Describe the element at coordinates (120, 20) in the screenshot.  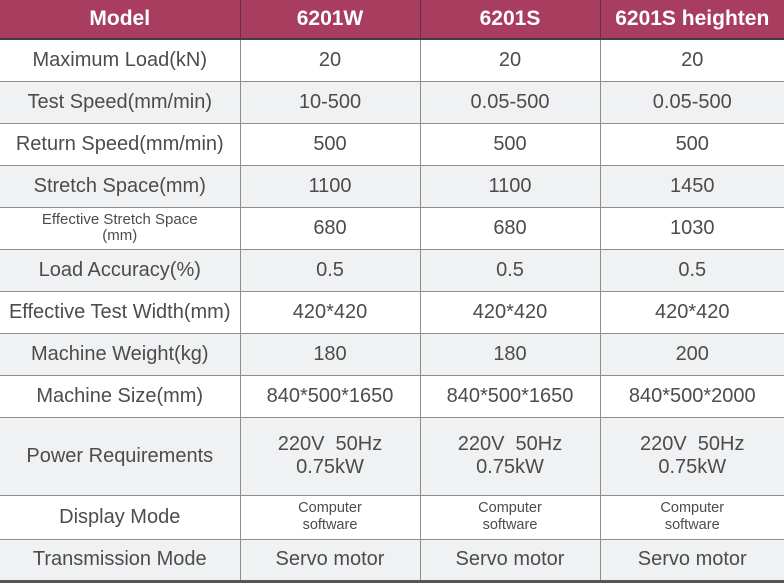
I see `column-header-model: Model` at that location.